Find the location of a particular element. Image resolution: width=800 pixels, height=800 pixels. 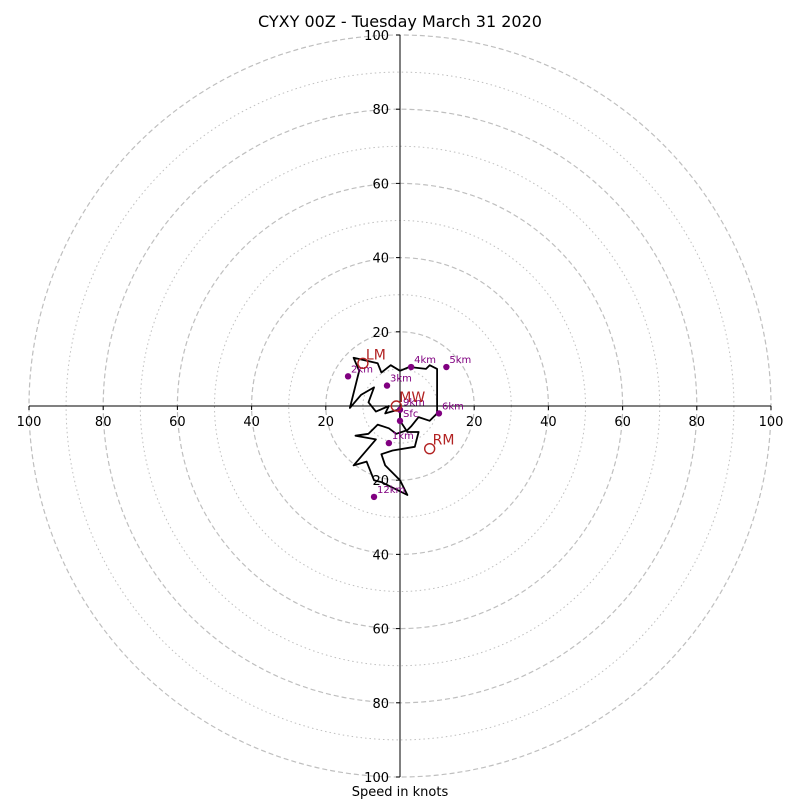

storm-motion-group: LM MW RM is located at coordinates (406, 401).